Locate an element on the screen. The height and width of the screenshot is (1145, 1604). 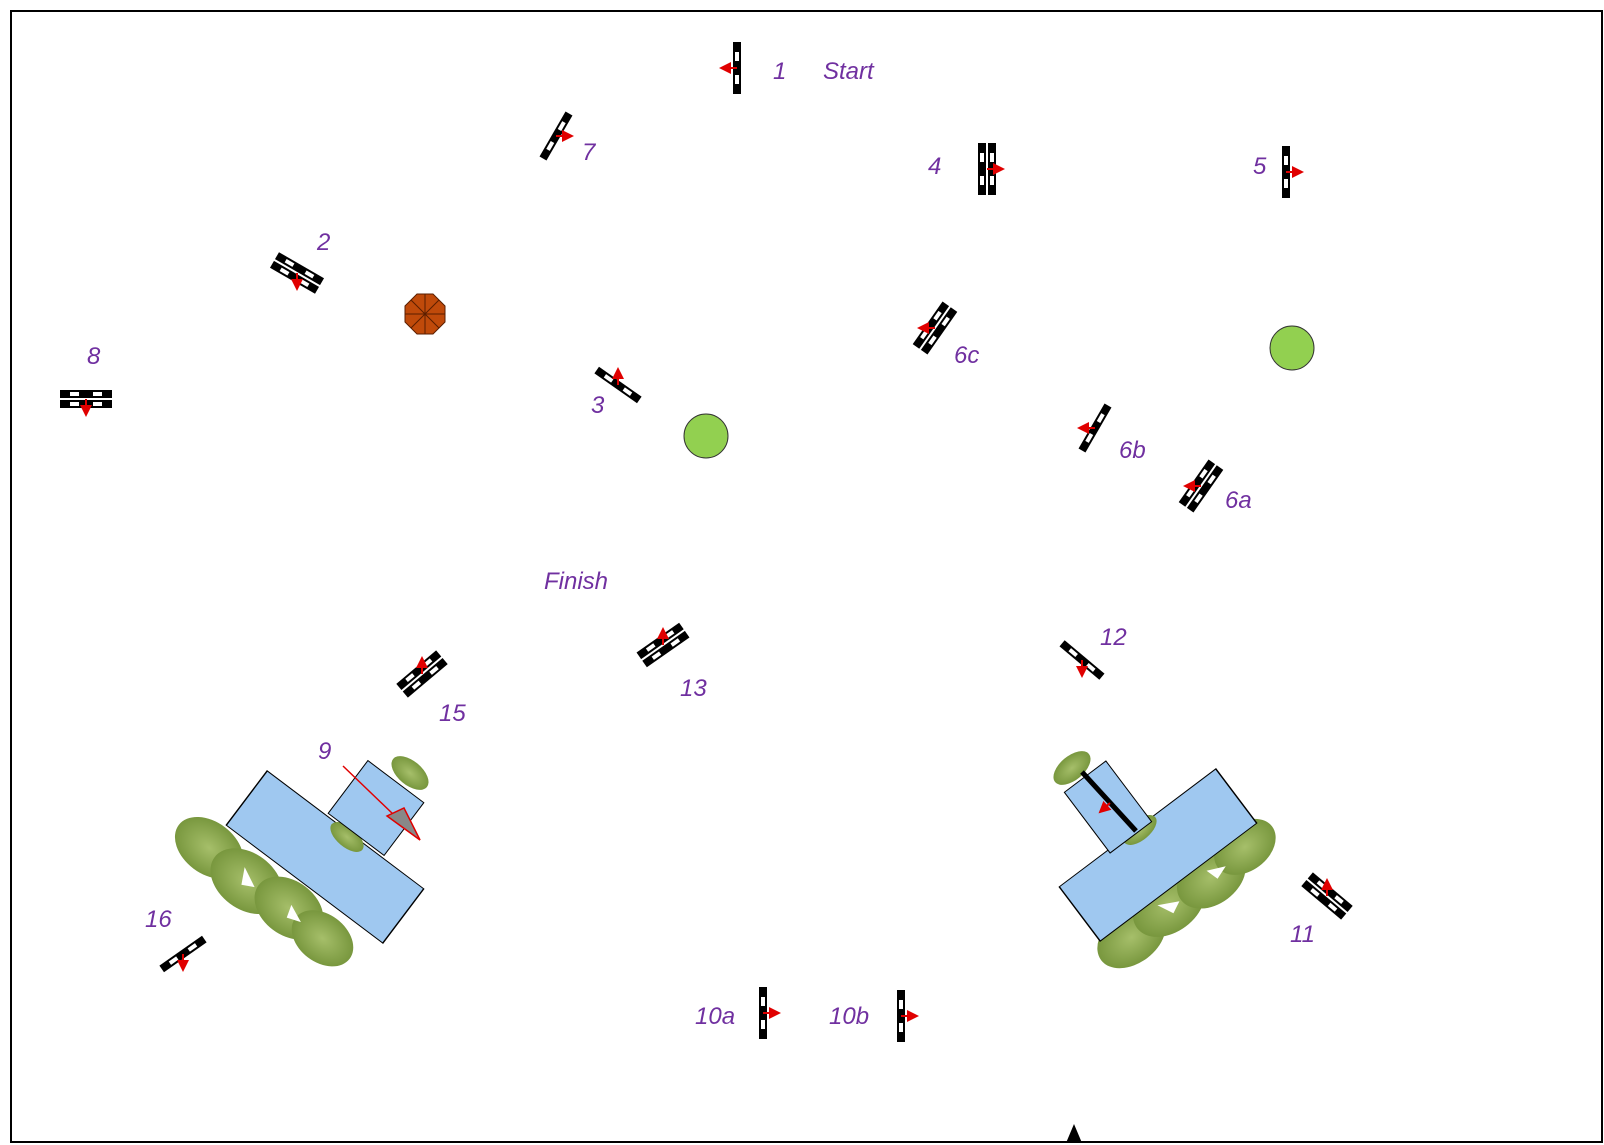
obstacle-label-2: 2 is located at coordinates (324, 242).